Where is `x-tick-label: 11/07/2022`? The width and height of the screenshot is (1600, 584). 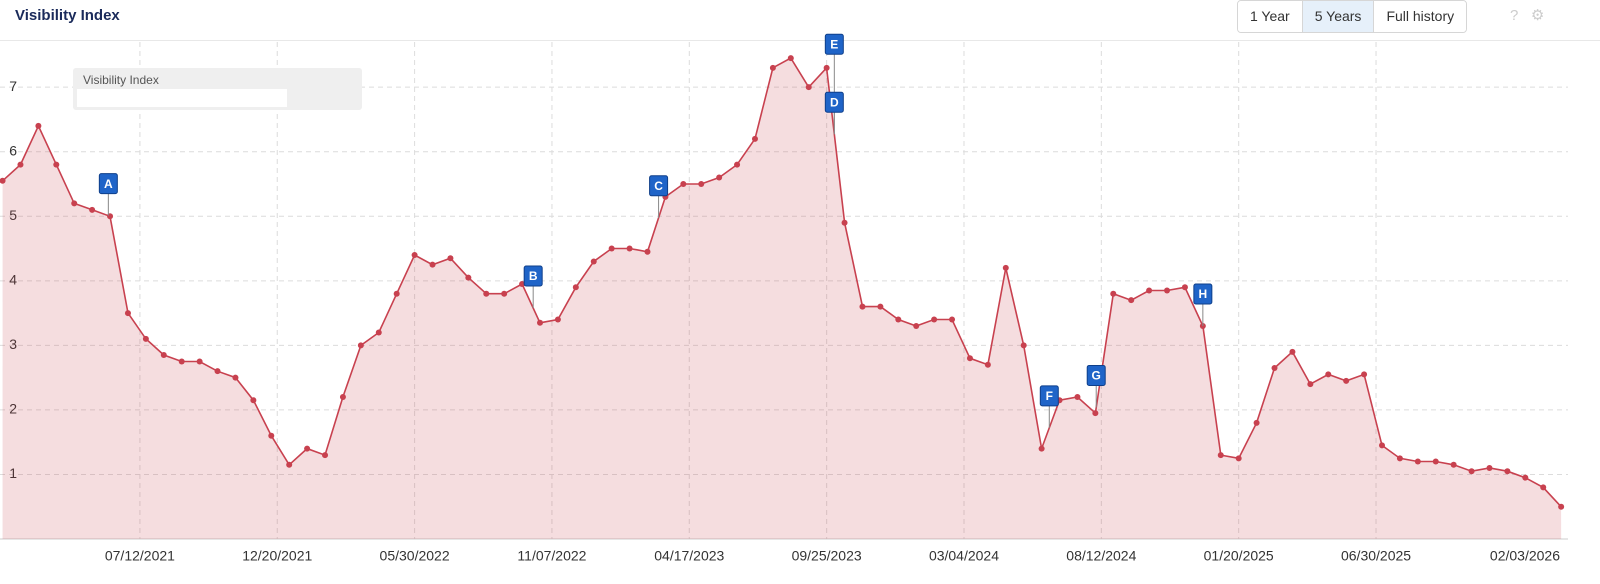 x-tick-label: 11/07/2022 is located at coordinates (551, 556).